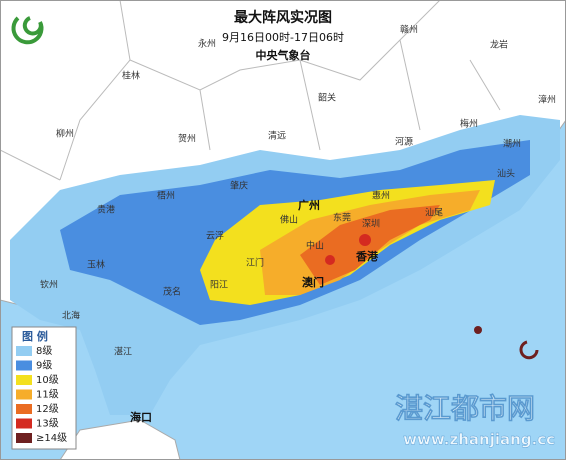  Describe the element at coordinates (123, 352) in the screenshot. I see `city: 湛江` at that location.